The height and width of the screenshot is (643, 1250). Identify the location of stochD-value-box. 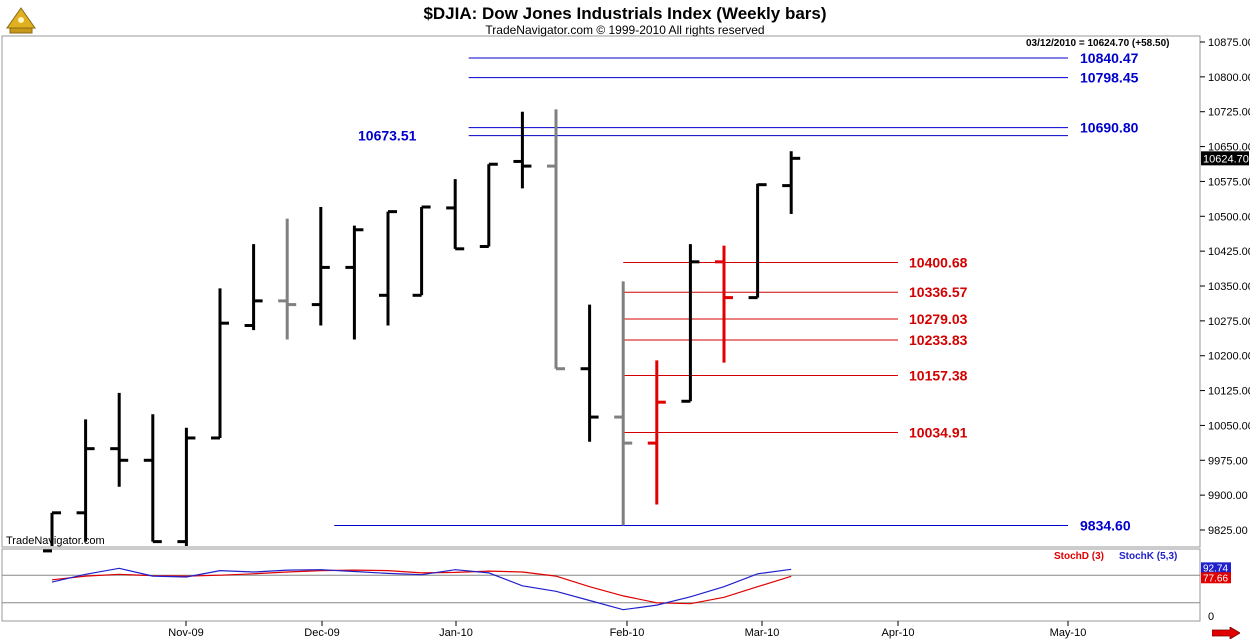
(1216, 578).